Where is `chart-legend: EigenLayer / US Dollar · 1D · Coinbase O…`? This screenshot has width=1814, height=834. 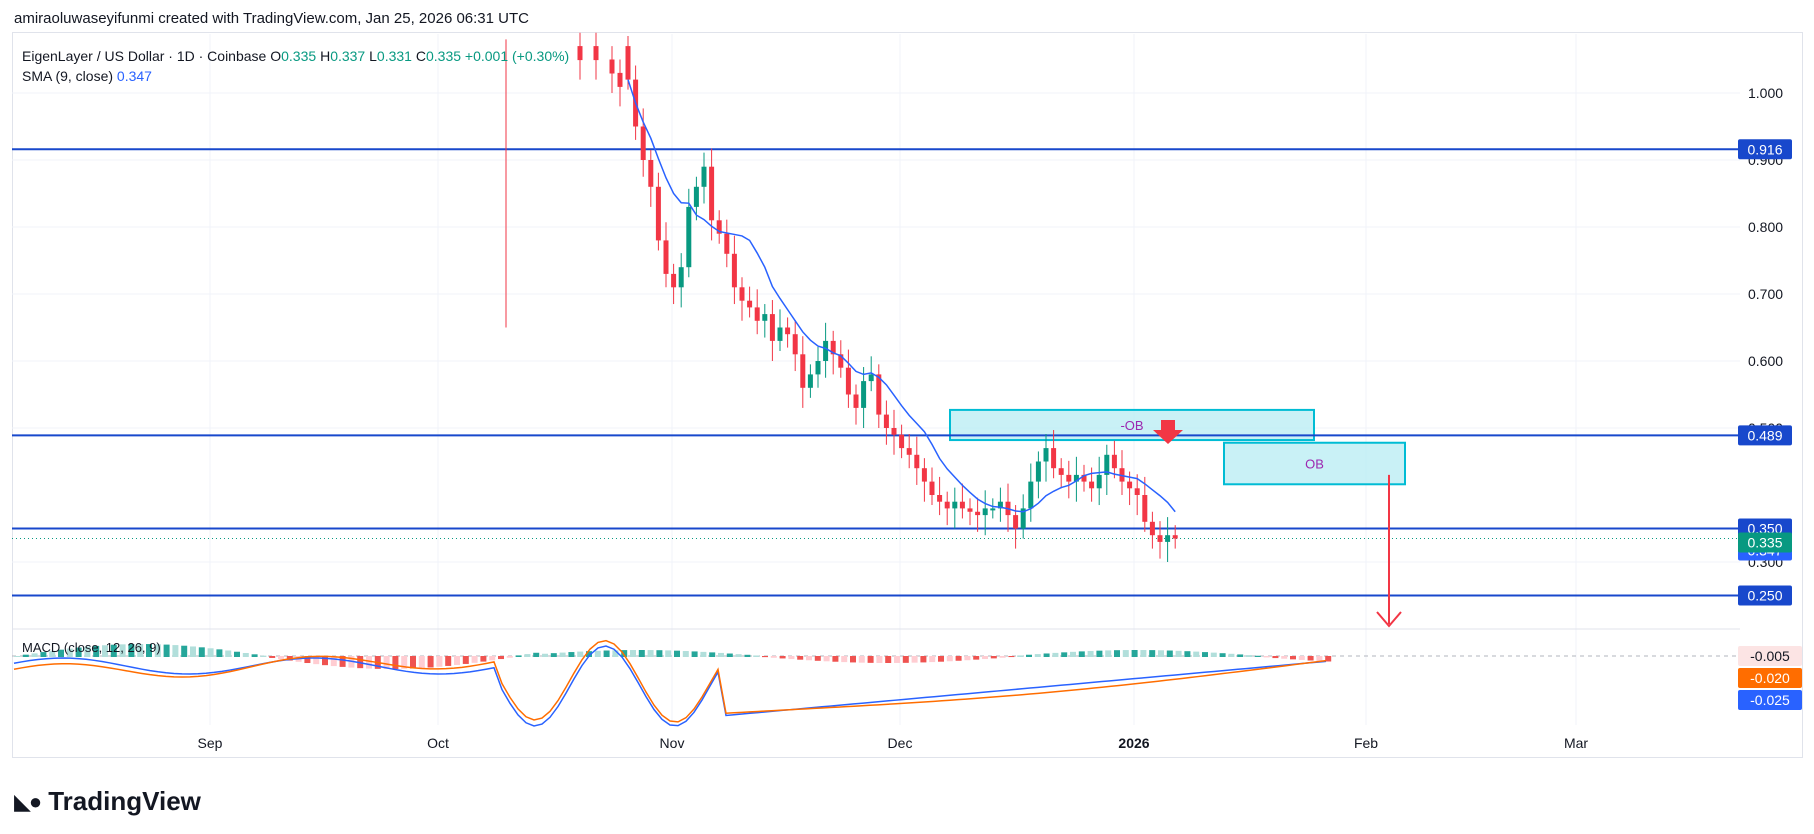 chart-legend: EigenLayer / US Dollar · 1D · Coinbase O… is located at coordinates (295, 66).